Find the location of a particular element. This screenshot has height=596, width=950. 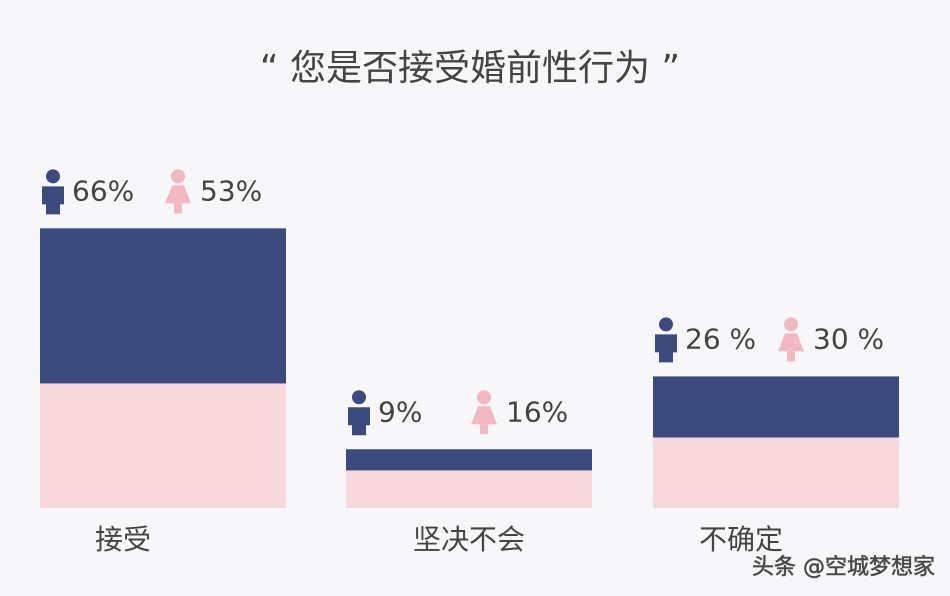

value-label: 26 % is located at coordinates (720, 338).